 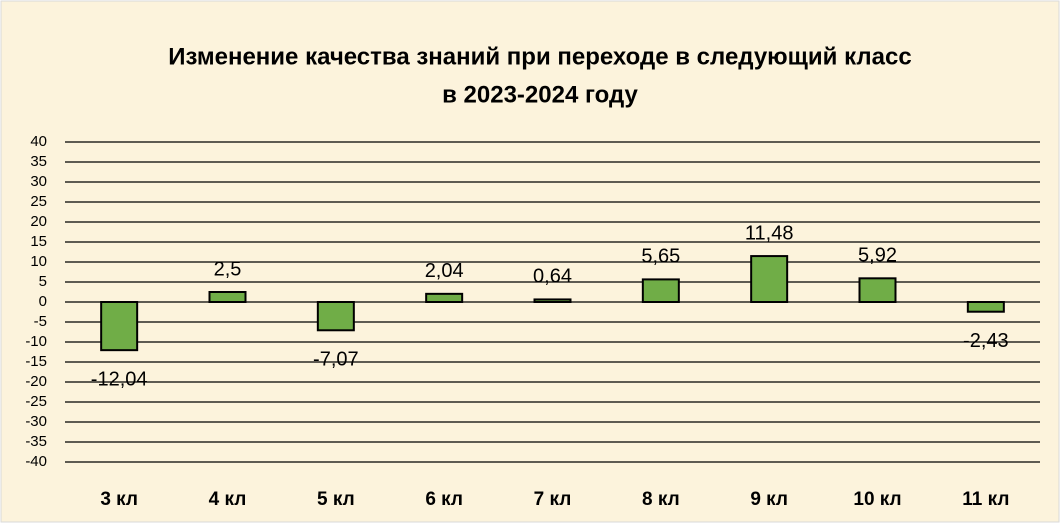 I want to click on y-tick-label: 5, so click(x=43, y=281).